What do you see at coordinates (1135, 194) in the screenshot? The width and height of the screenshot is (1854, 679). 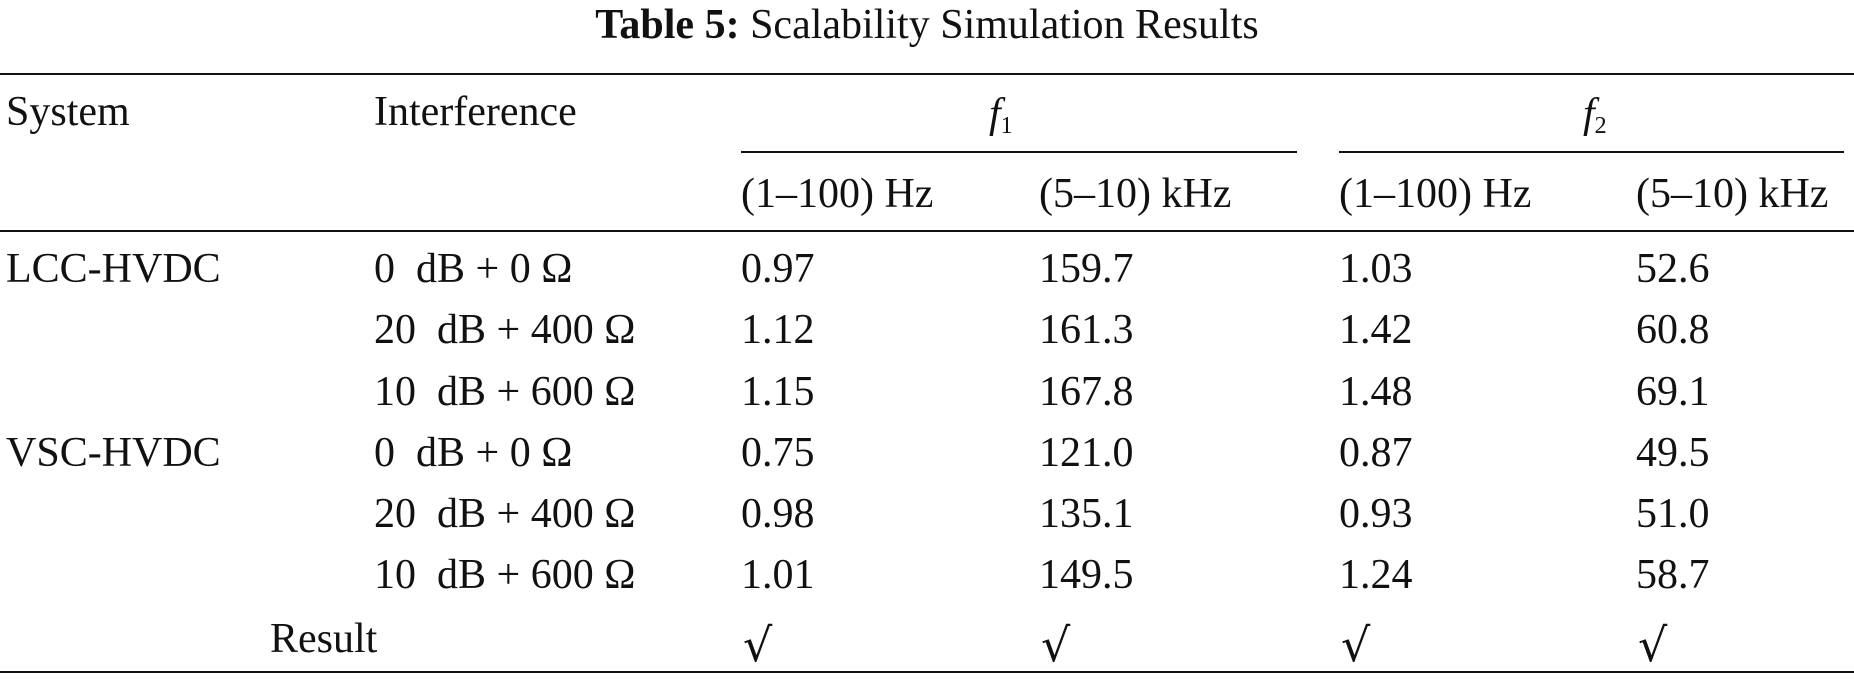 I see `subheader-f1-high: (5–10) kHz` at bounding box center [1135, 194].